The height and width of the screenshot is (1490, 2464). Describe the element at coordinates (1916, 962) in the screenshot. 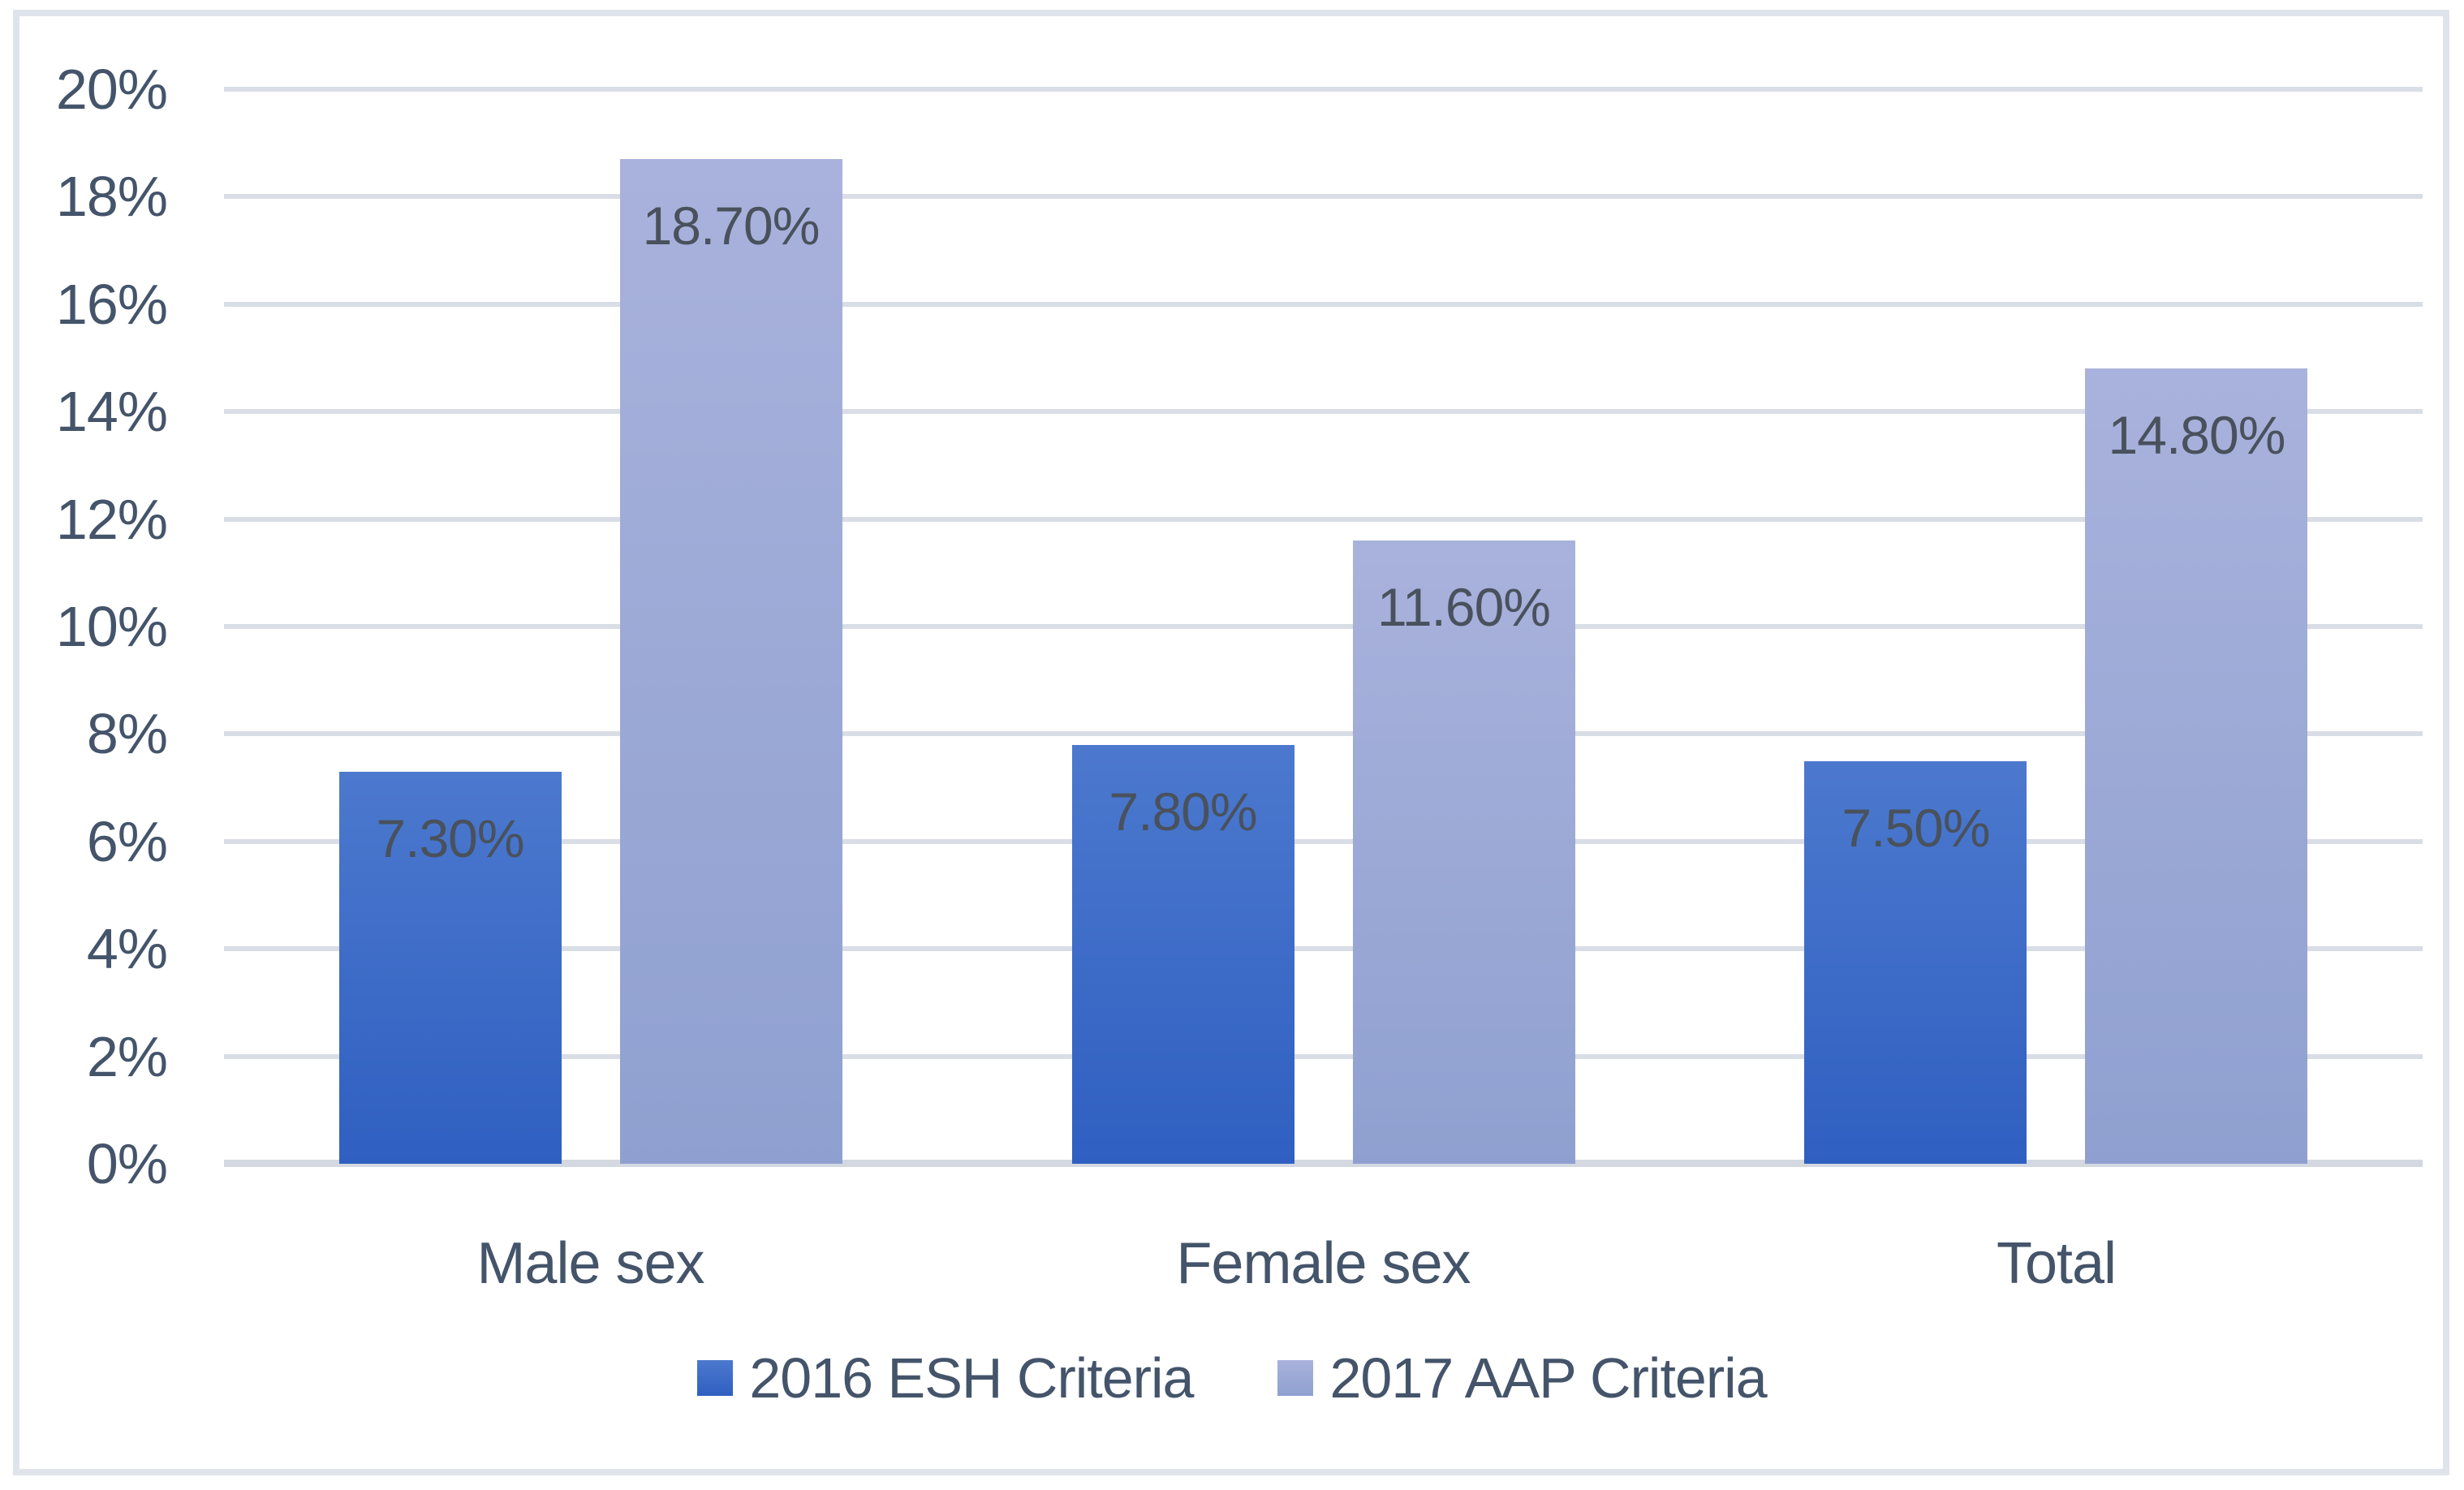

I see `bar-total-2016-esh: 7.50%` at that location.